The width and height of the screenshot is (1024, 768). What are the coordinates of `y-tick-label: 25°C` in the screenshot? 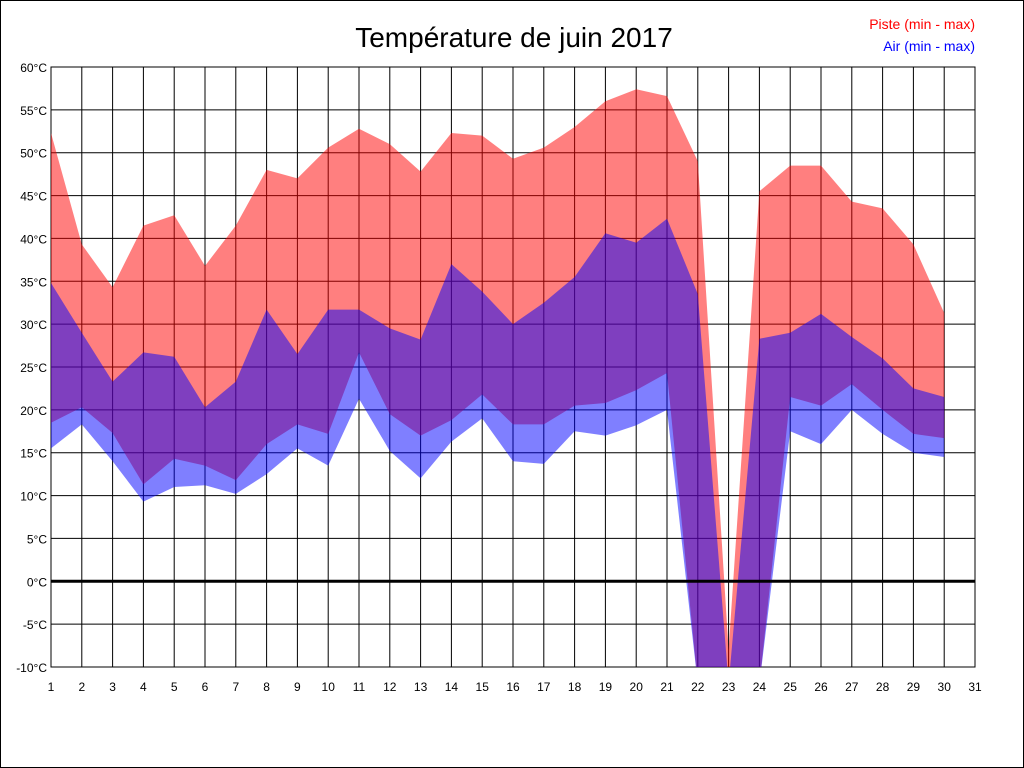 It's located at (33, 368).